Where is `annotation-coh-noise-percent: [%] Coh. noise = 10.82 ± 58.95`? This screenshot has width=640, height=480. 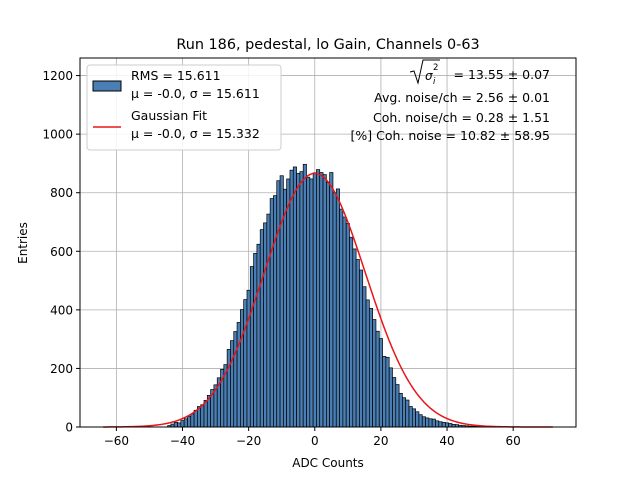 annotation-coh-noise-percent: [%] Coh. noise = 10.82 ± 58.95 is located at coordinates (450, 135).